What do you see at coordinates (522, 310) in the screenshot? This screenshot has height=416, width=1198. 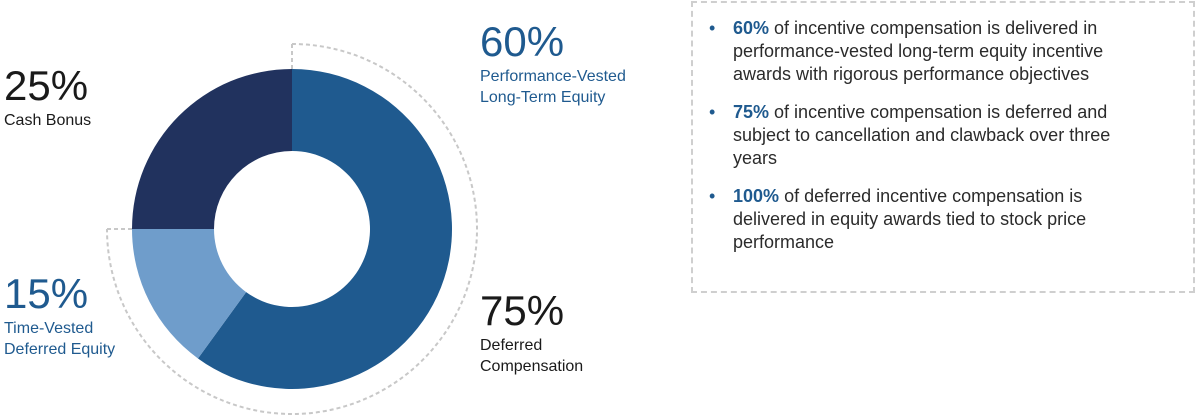 I see `annotation-value: 75%` at bounding box center [522, 310].